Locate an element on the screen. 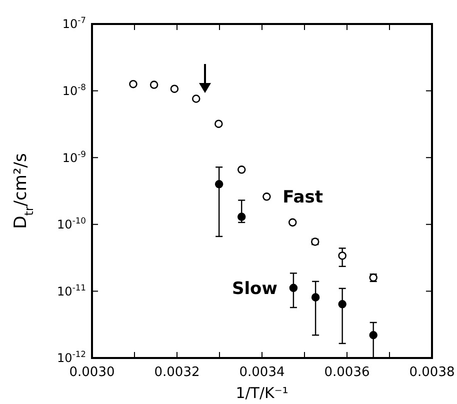 Image resolution: width=457 pixels, height=404 pixels. x-tick-label: 0.0034 is located at coordinates (262, 372).